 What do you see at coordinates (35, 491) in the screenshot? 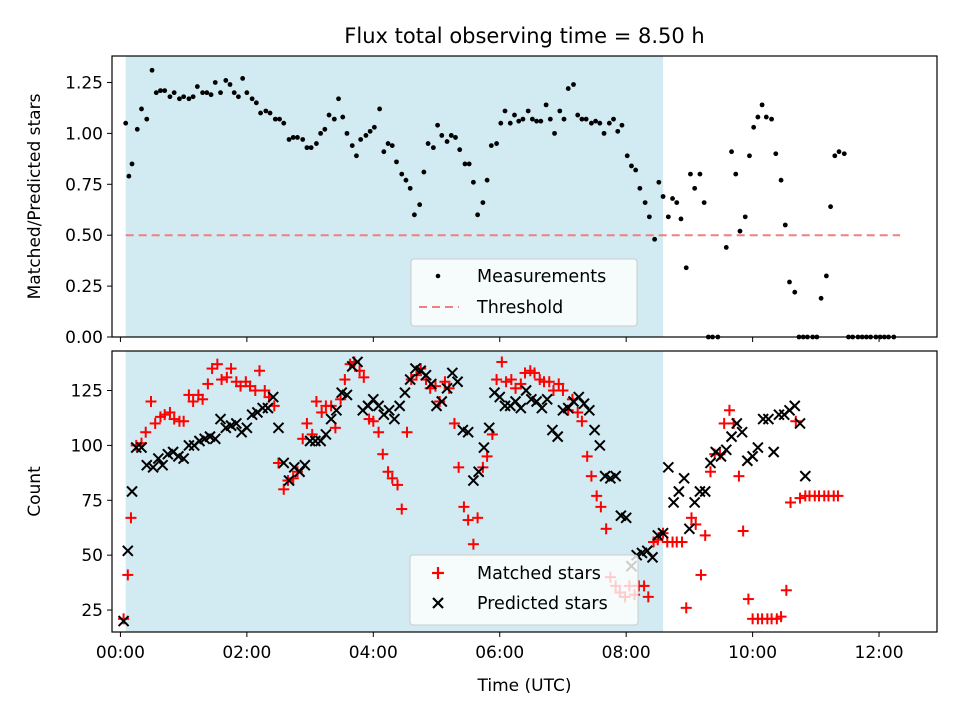
I see `bottom-y-axis-label: Count` at bounding box center [35, 491].